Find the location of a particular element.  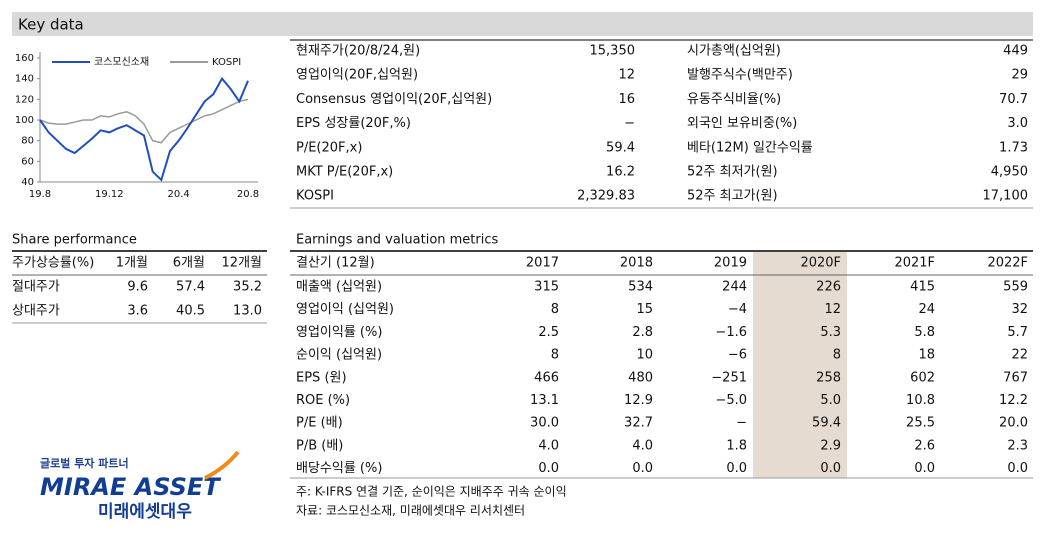

y-tick-label: 100 is located at coordinates (24, 120).